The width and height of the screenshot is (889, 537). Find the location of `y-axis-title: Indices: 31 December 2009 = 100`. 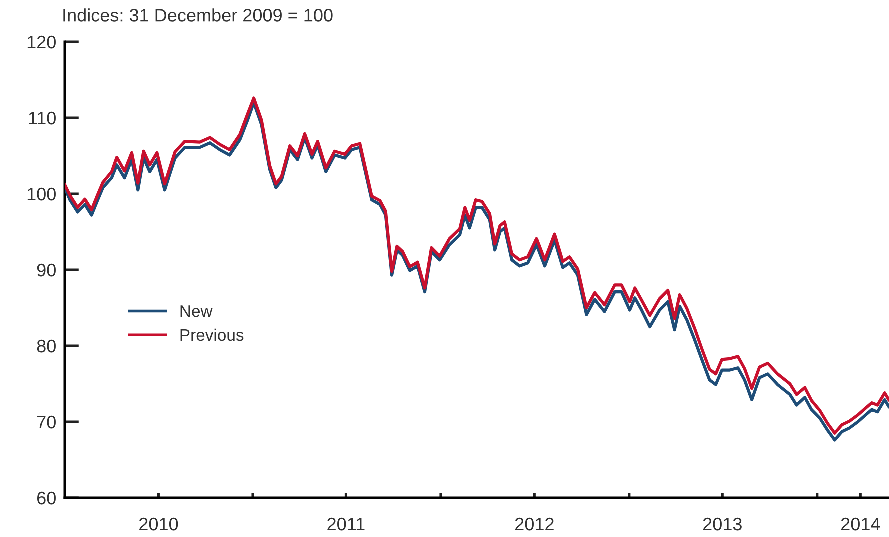

y-axis-title: Indices: 31 December 2009 = 100 is located at coordinates (198, 15).